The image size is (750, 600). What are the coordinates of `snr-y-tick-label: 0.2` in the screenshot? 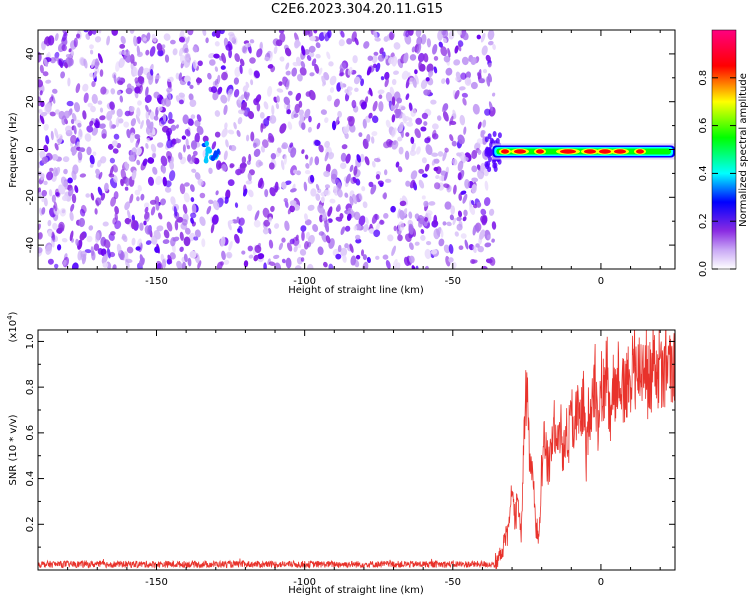 It's located at (30, 524).